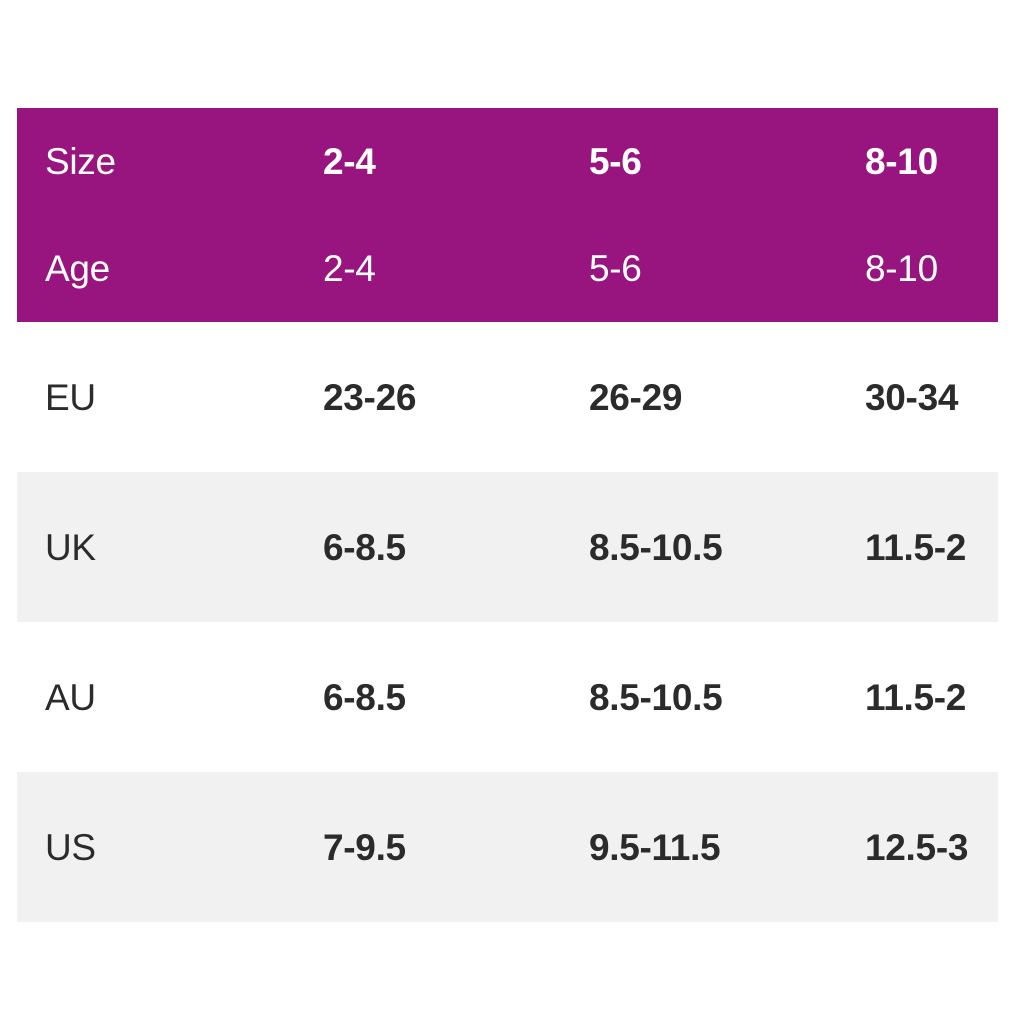  What do you see at coordinates (70, 397) in the screenshot?
I see `row-label-eu: EU` at bounding box center [70, 397].